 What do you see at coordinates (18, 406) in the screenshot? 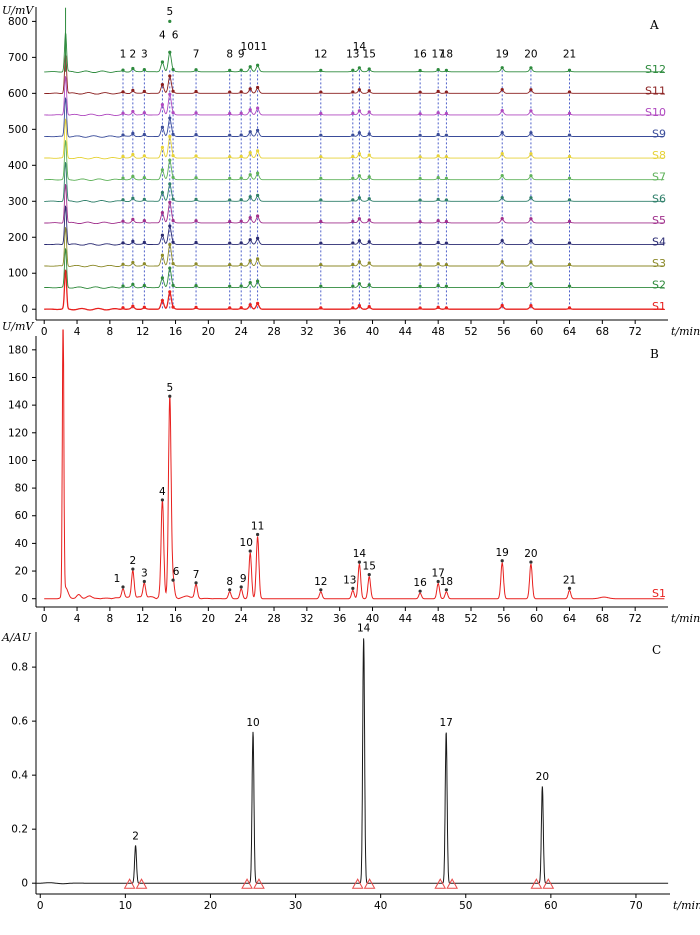
I see `y-tick-label: 140` at bounding box center [18, 406].